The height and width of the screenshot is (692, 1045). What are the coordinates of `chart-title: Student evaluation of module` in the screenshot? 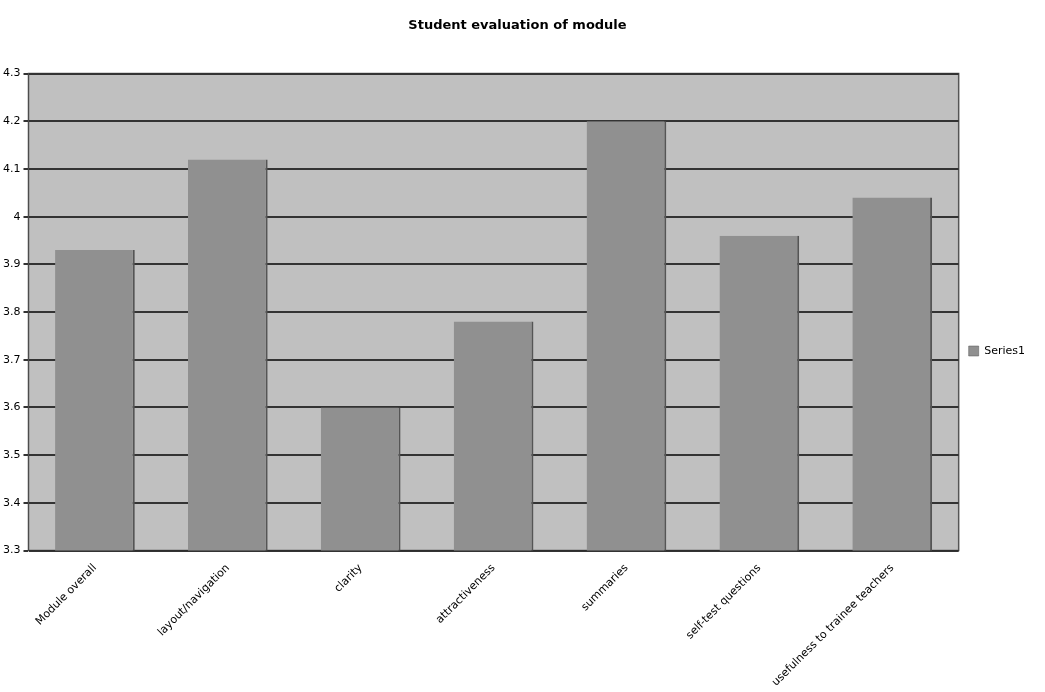 It's located at (517, 25).